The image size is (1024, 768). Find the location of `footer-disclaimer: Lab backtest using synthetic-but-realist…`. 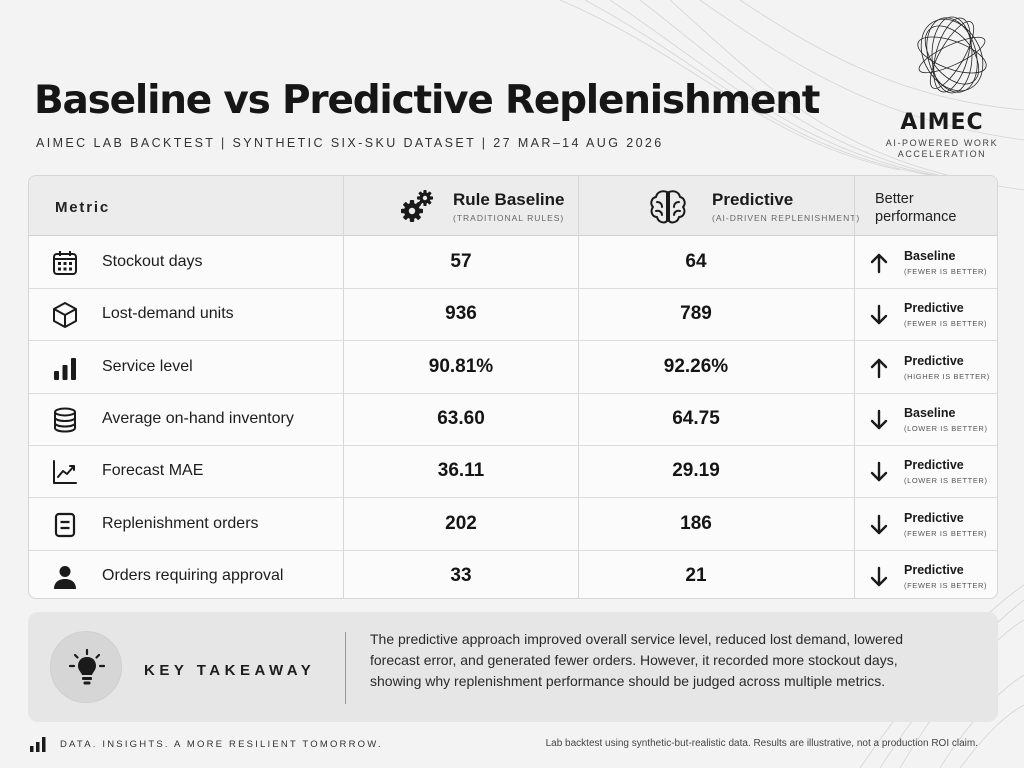

footer-disclaimer: Lab backtest using synthetic-but-realist… is located at coordinates (761, 743).